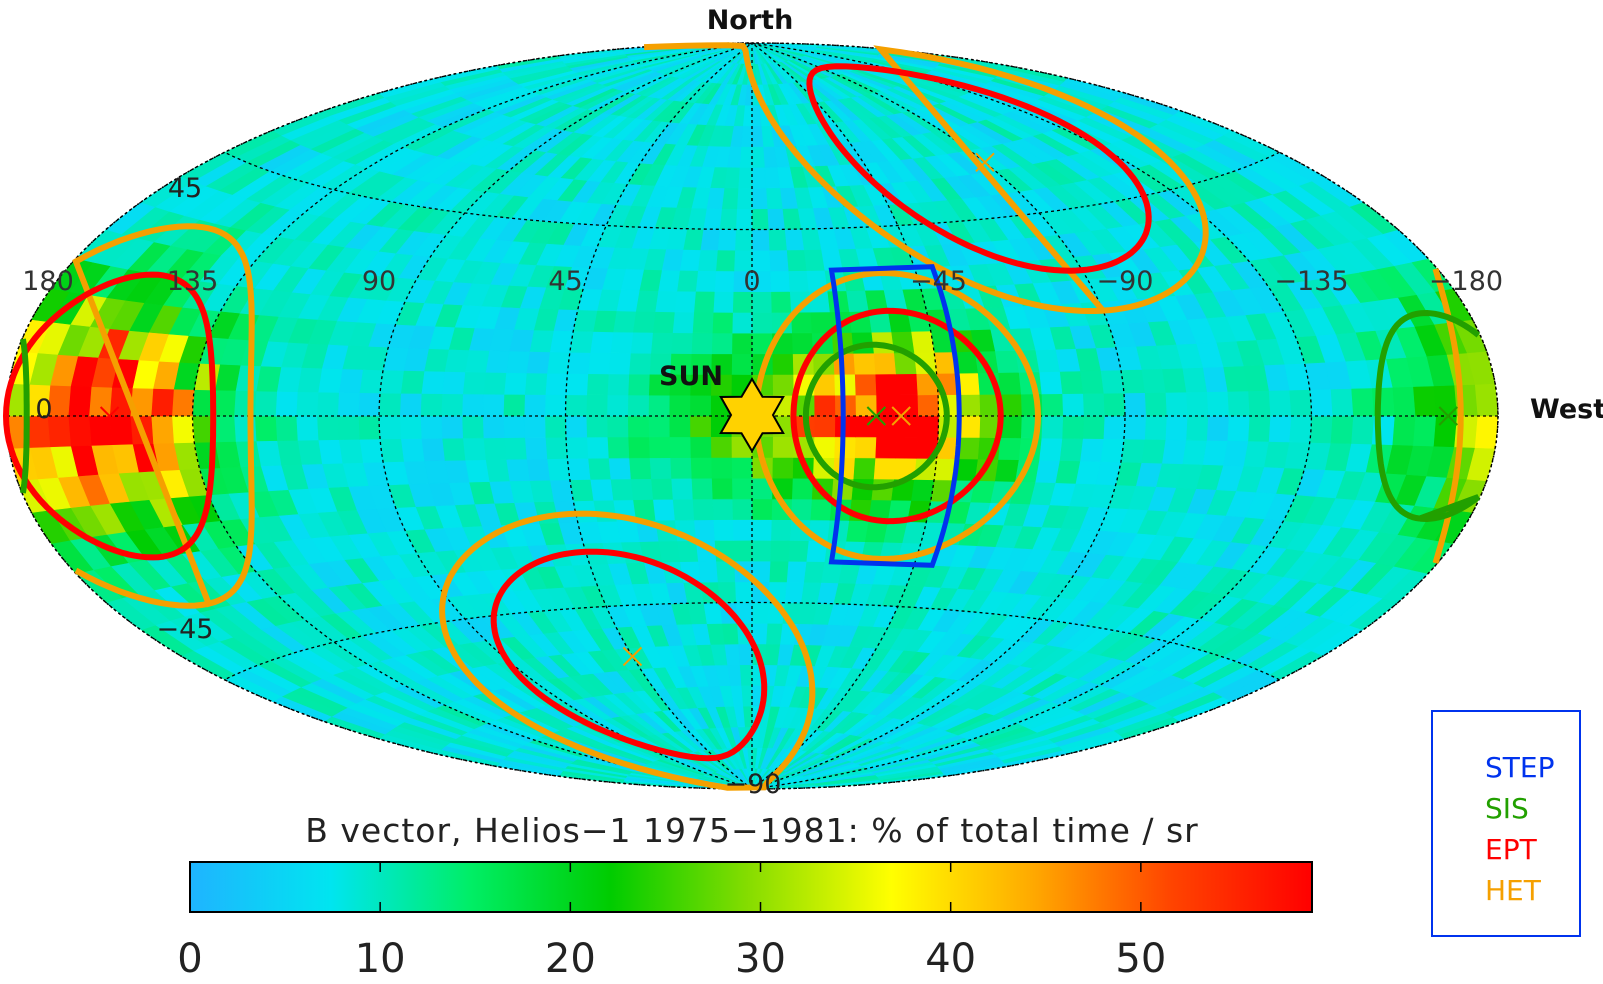 This screenshot has width=1603, height=984. Describe the element at coordinates (193, 281) in the screenshot. I see `lon-tick-label: 135` at that location.